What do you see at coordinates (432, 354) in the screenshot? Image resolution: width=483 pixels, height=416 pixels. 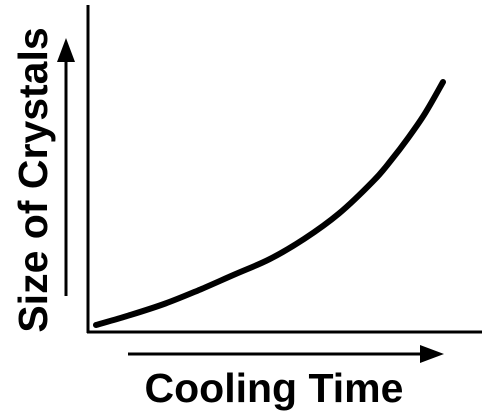 I see `x-arrow-head` at bounding box center [432, 354].